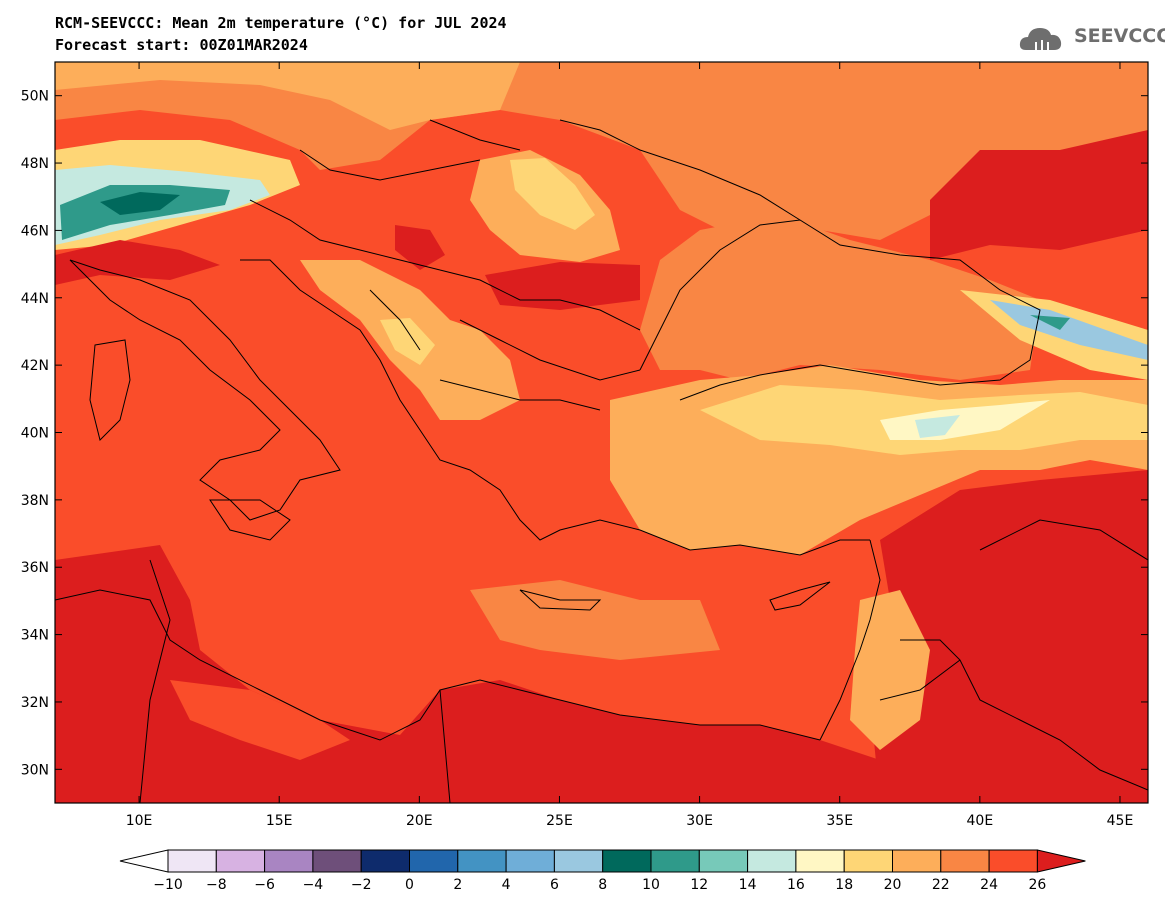  What do you see at coordinates (35, 636) in the screenshot?
I see `lat-tick-label: 34N` at bounding box center [35, 636].